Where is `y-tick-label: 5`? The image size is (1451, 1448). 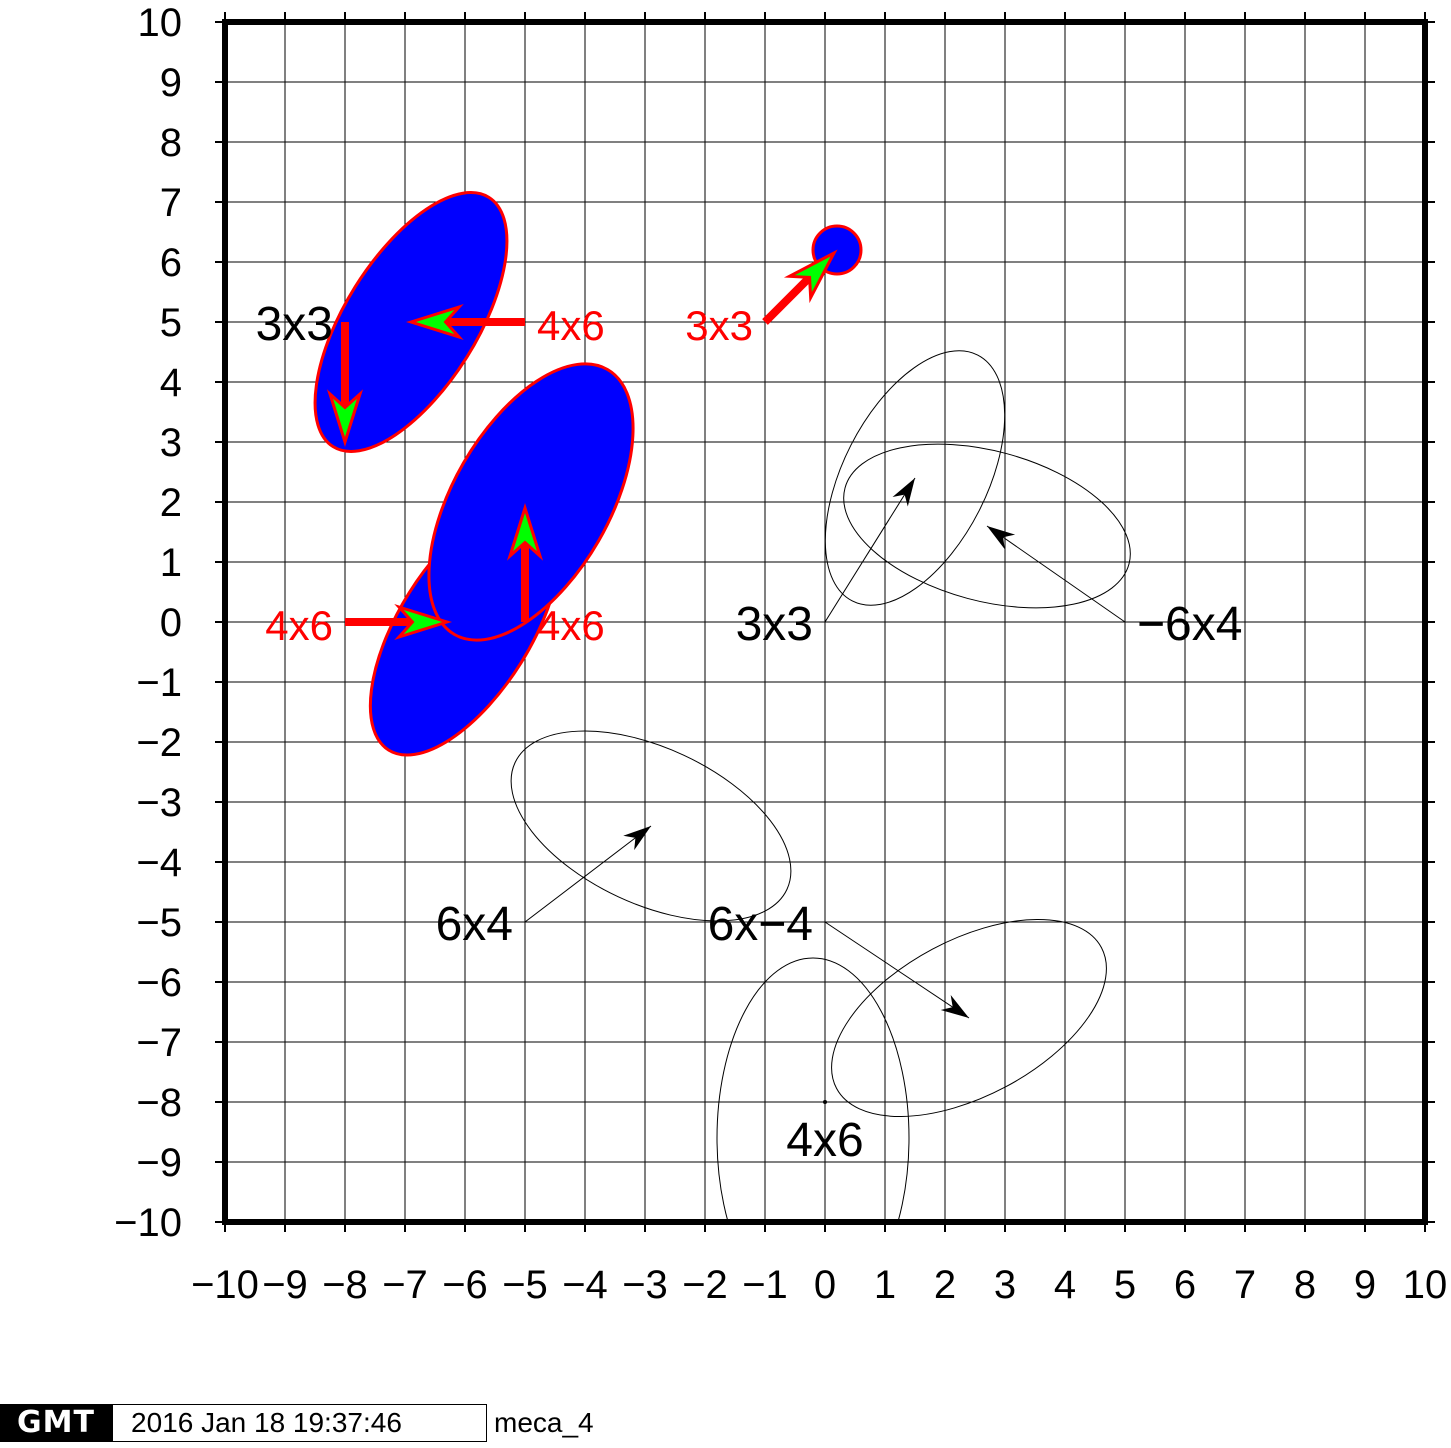
y-tick-label: 5 is located at coordinates (171, 323).